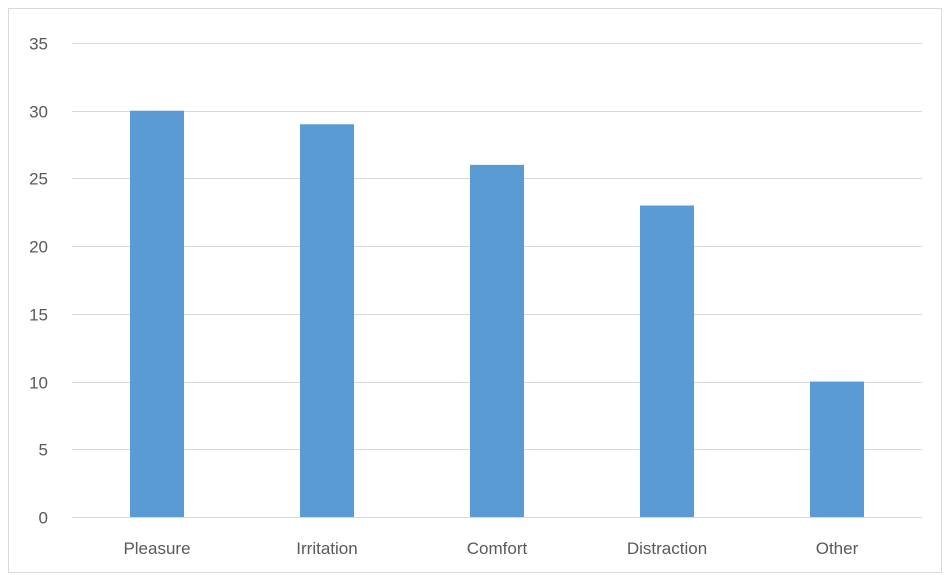  I want to click on bar-comfort, so click(497, 340).